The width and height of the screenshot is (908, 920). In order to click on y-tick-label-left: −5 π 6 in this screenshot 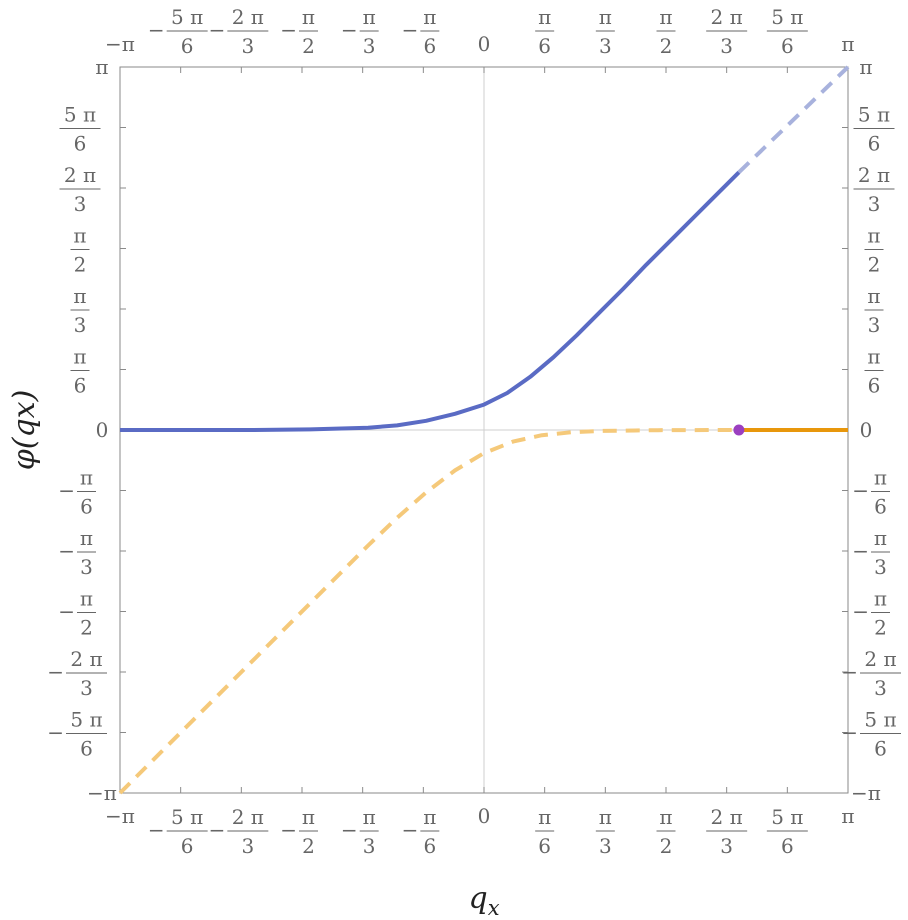, I will do `click(77, 733)`.